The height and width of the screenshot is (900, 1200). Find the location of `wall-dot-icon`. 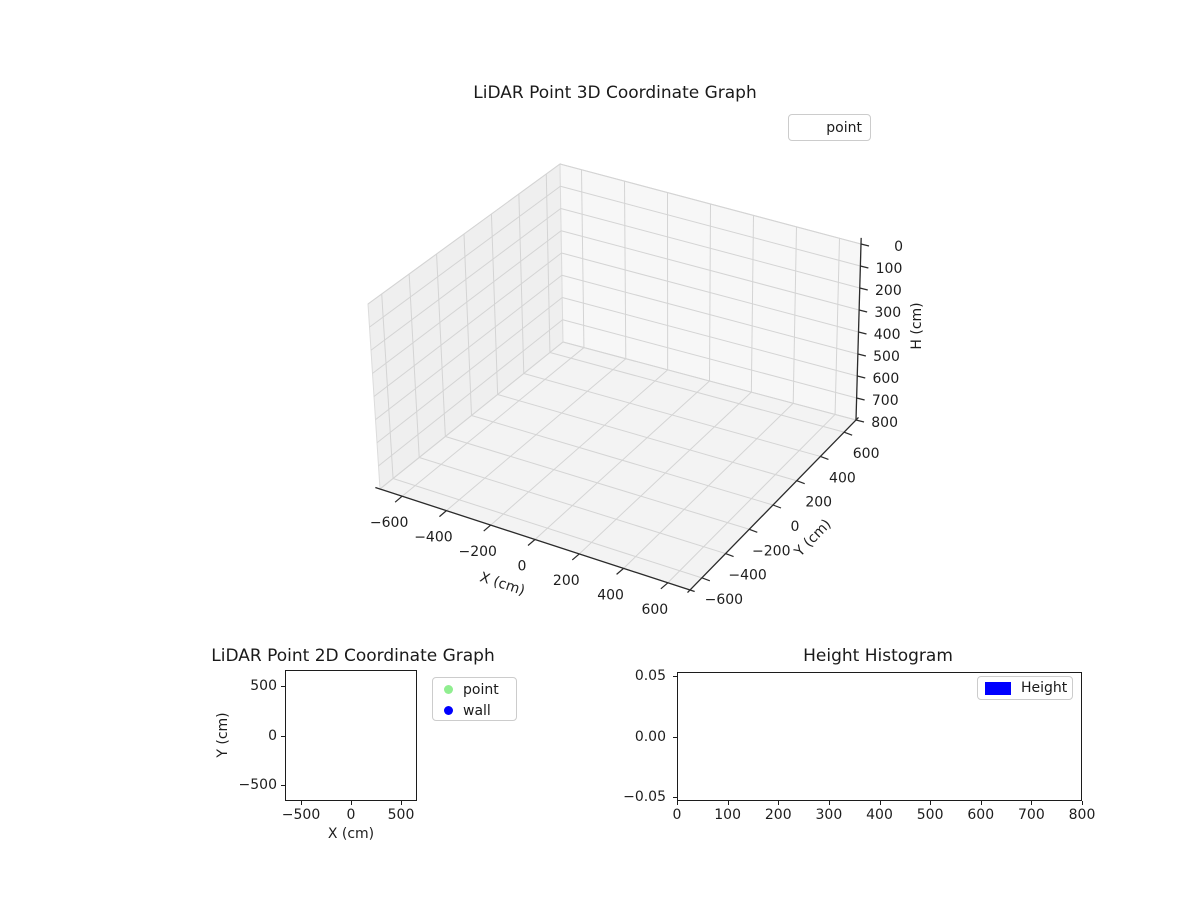

wall-dot-icon is located at coordinates (448, 710).